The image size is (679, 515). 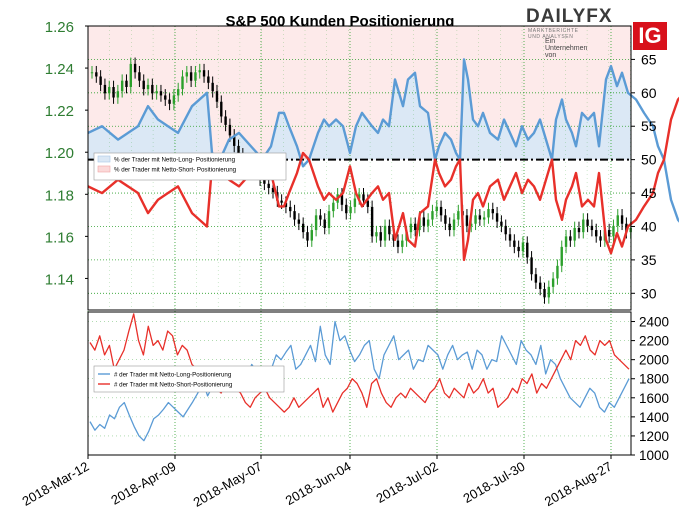 What do you see at coordinates (649, 93) in the screenshot?
I see `right-tick-label: 60` at bounding box center [649, 93].